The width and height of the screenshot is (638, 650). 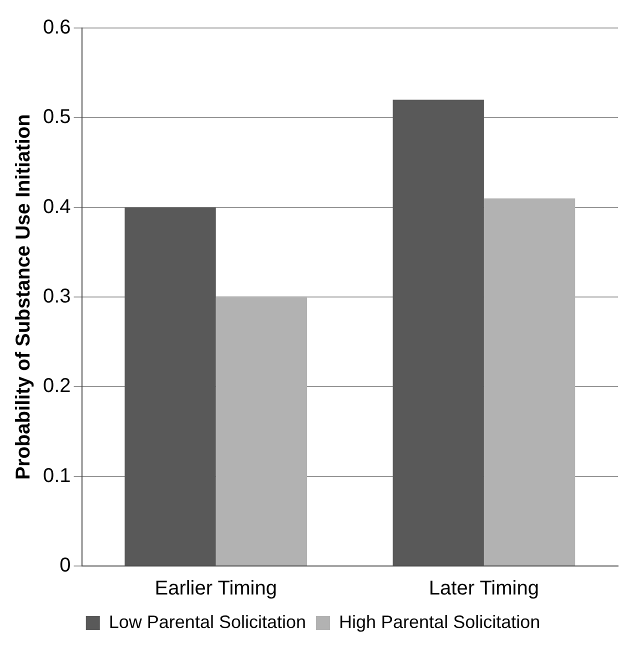 I want to click on legend-label: High Parental Solicitation, so click(x=439, y=622).